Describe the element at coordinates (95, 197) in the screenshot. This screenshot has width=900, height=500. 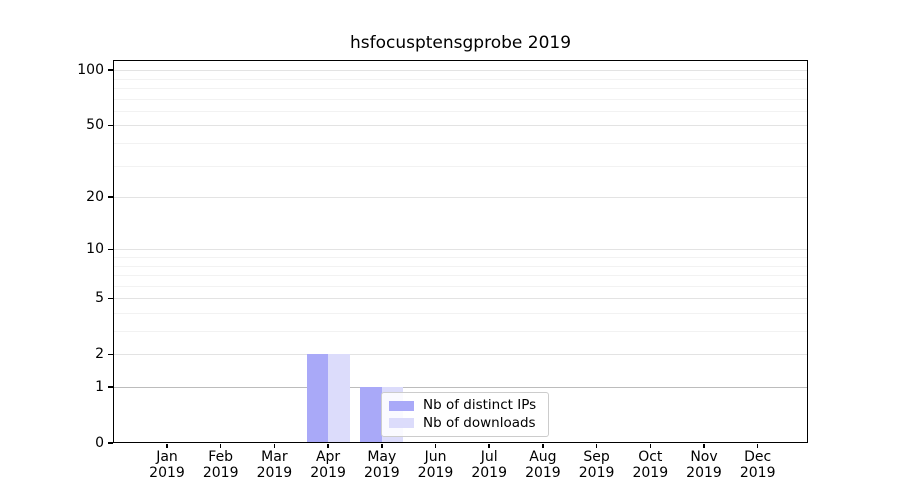
I see `y-tick-label-20: 20` at that location.